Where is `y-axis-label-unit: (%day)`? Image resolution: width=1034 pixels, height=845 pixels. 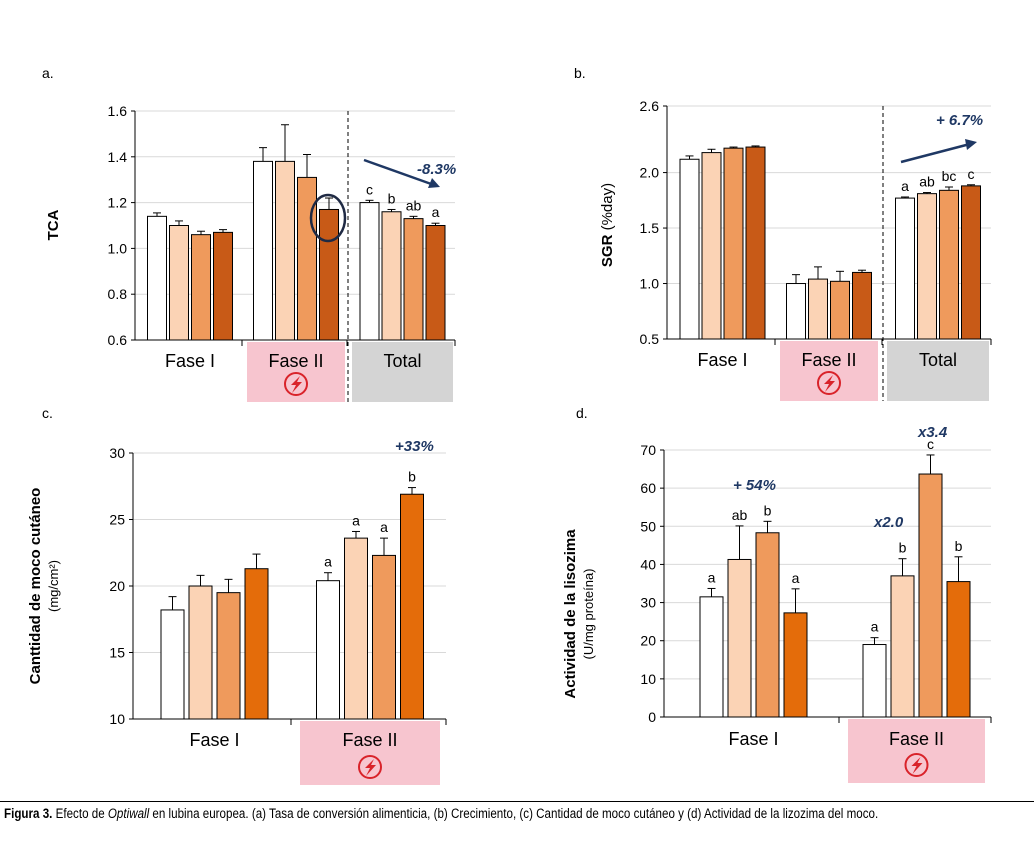
y-axis-label-unit: (%day) is located at coordinates (607, 209).